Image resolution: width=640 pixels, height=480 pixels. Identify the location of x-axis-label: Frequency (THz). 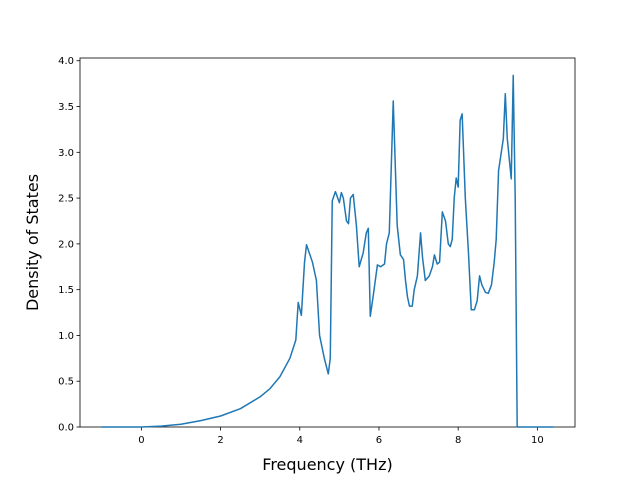
(327, 464).